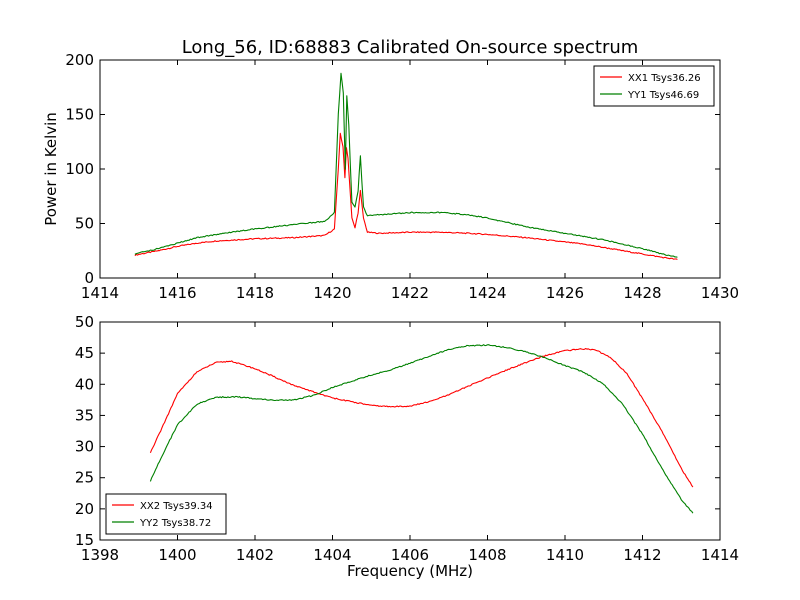 Image resolution: width=800 pixels, height=600 pixels. I want to click on x-tick-label: 1406, so click(410, 555).